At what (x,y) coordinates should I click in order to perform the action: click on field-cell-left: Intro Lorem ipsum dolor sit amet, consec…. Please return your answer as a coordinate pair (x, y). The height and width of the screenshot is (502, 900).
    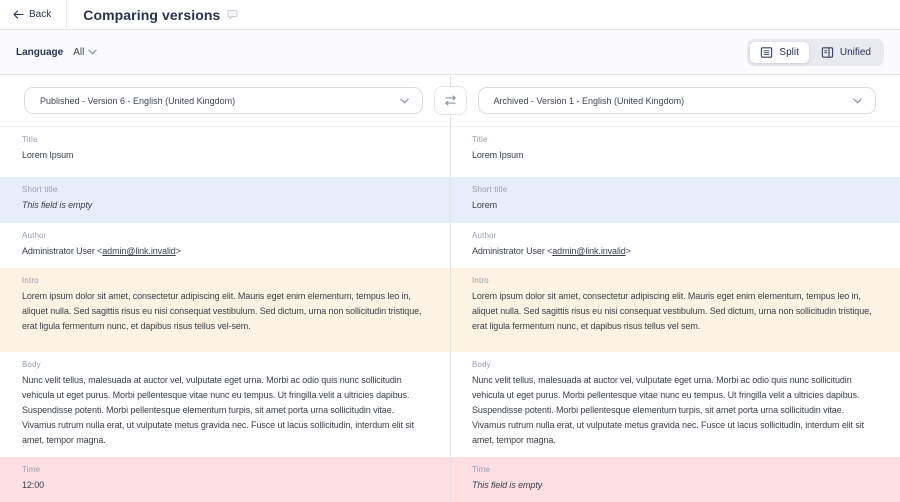
    Looking at the image, I should click on (225, 310).